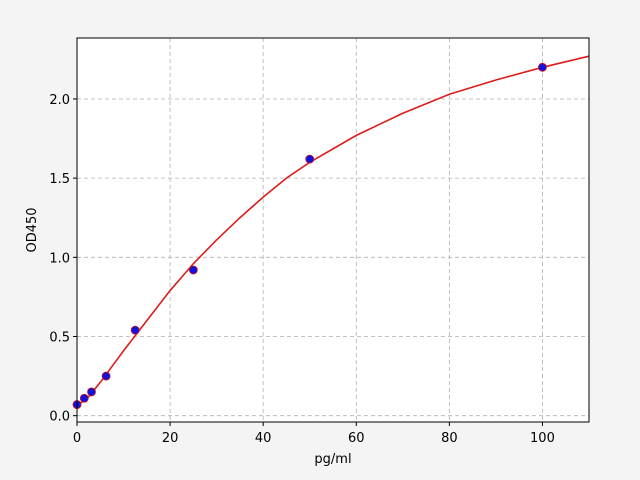  Describe the element at coordinates (332, 459) in the screenshot. I see `x-axis-label: pg/ml` at that location.